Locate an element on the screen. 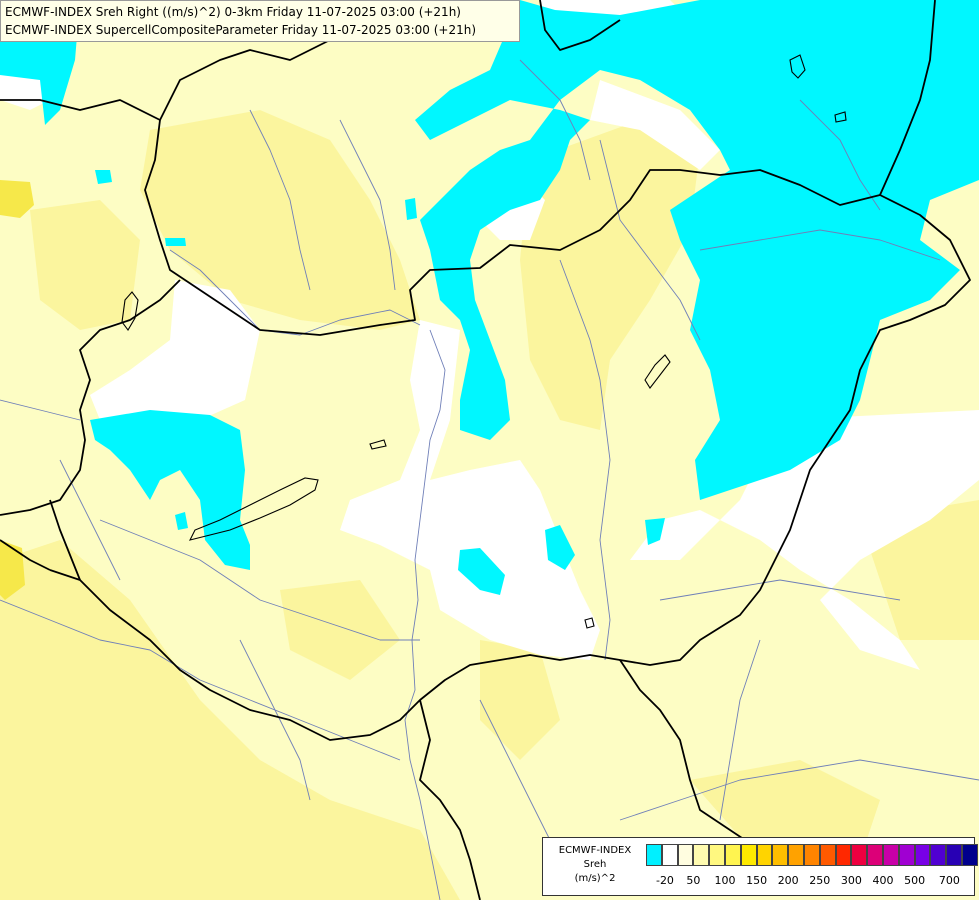 The width and height of the screenshot is (979, 900). legend-source: ECMWF-INDEX is located at coordinates (595, 850).